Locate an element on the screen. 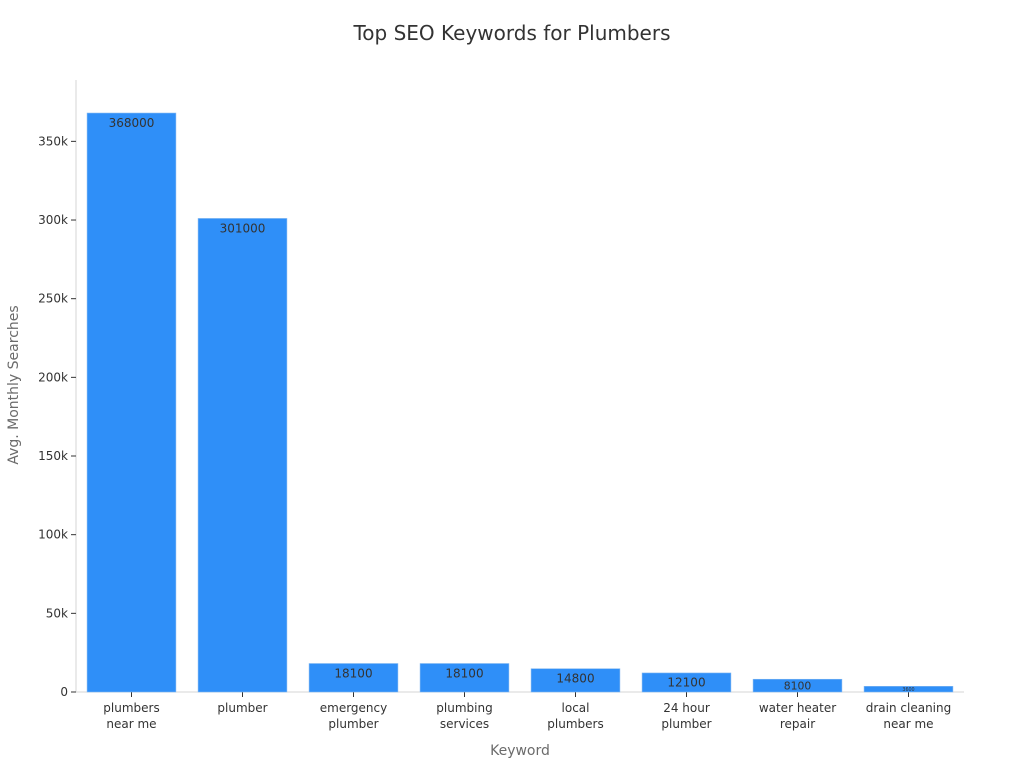  data-label: 8100 is located at coordinates (798, 685).